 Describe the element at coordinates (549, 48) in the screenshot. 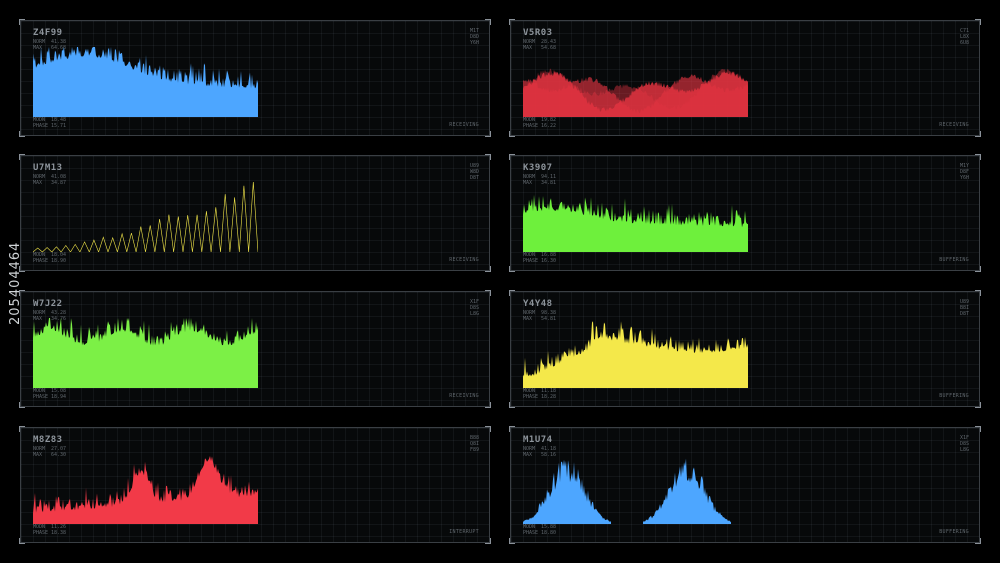

I see `meta-value: 54.68` at that location.